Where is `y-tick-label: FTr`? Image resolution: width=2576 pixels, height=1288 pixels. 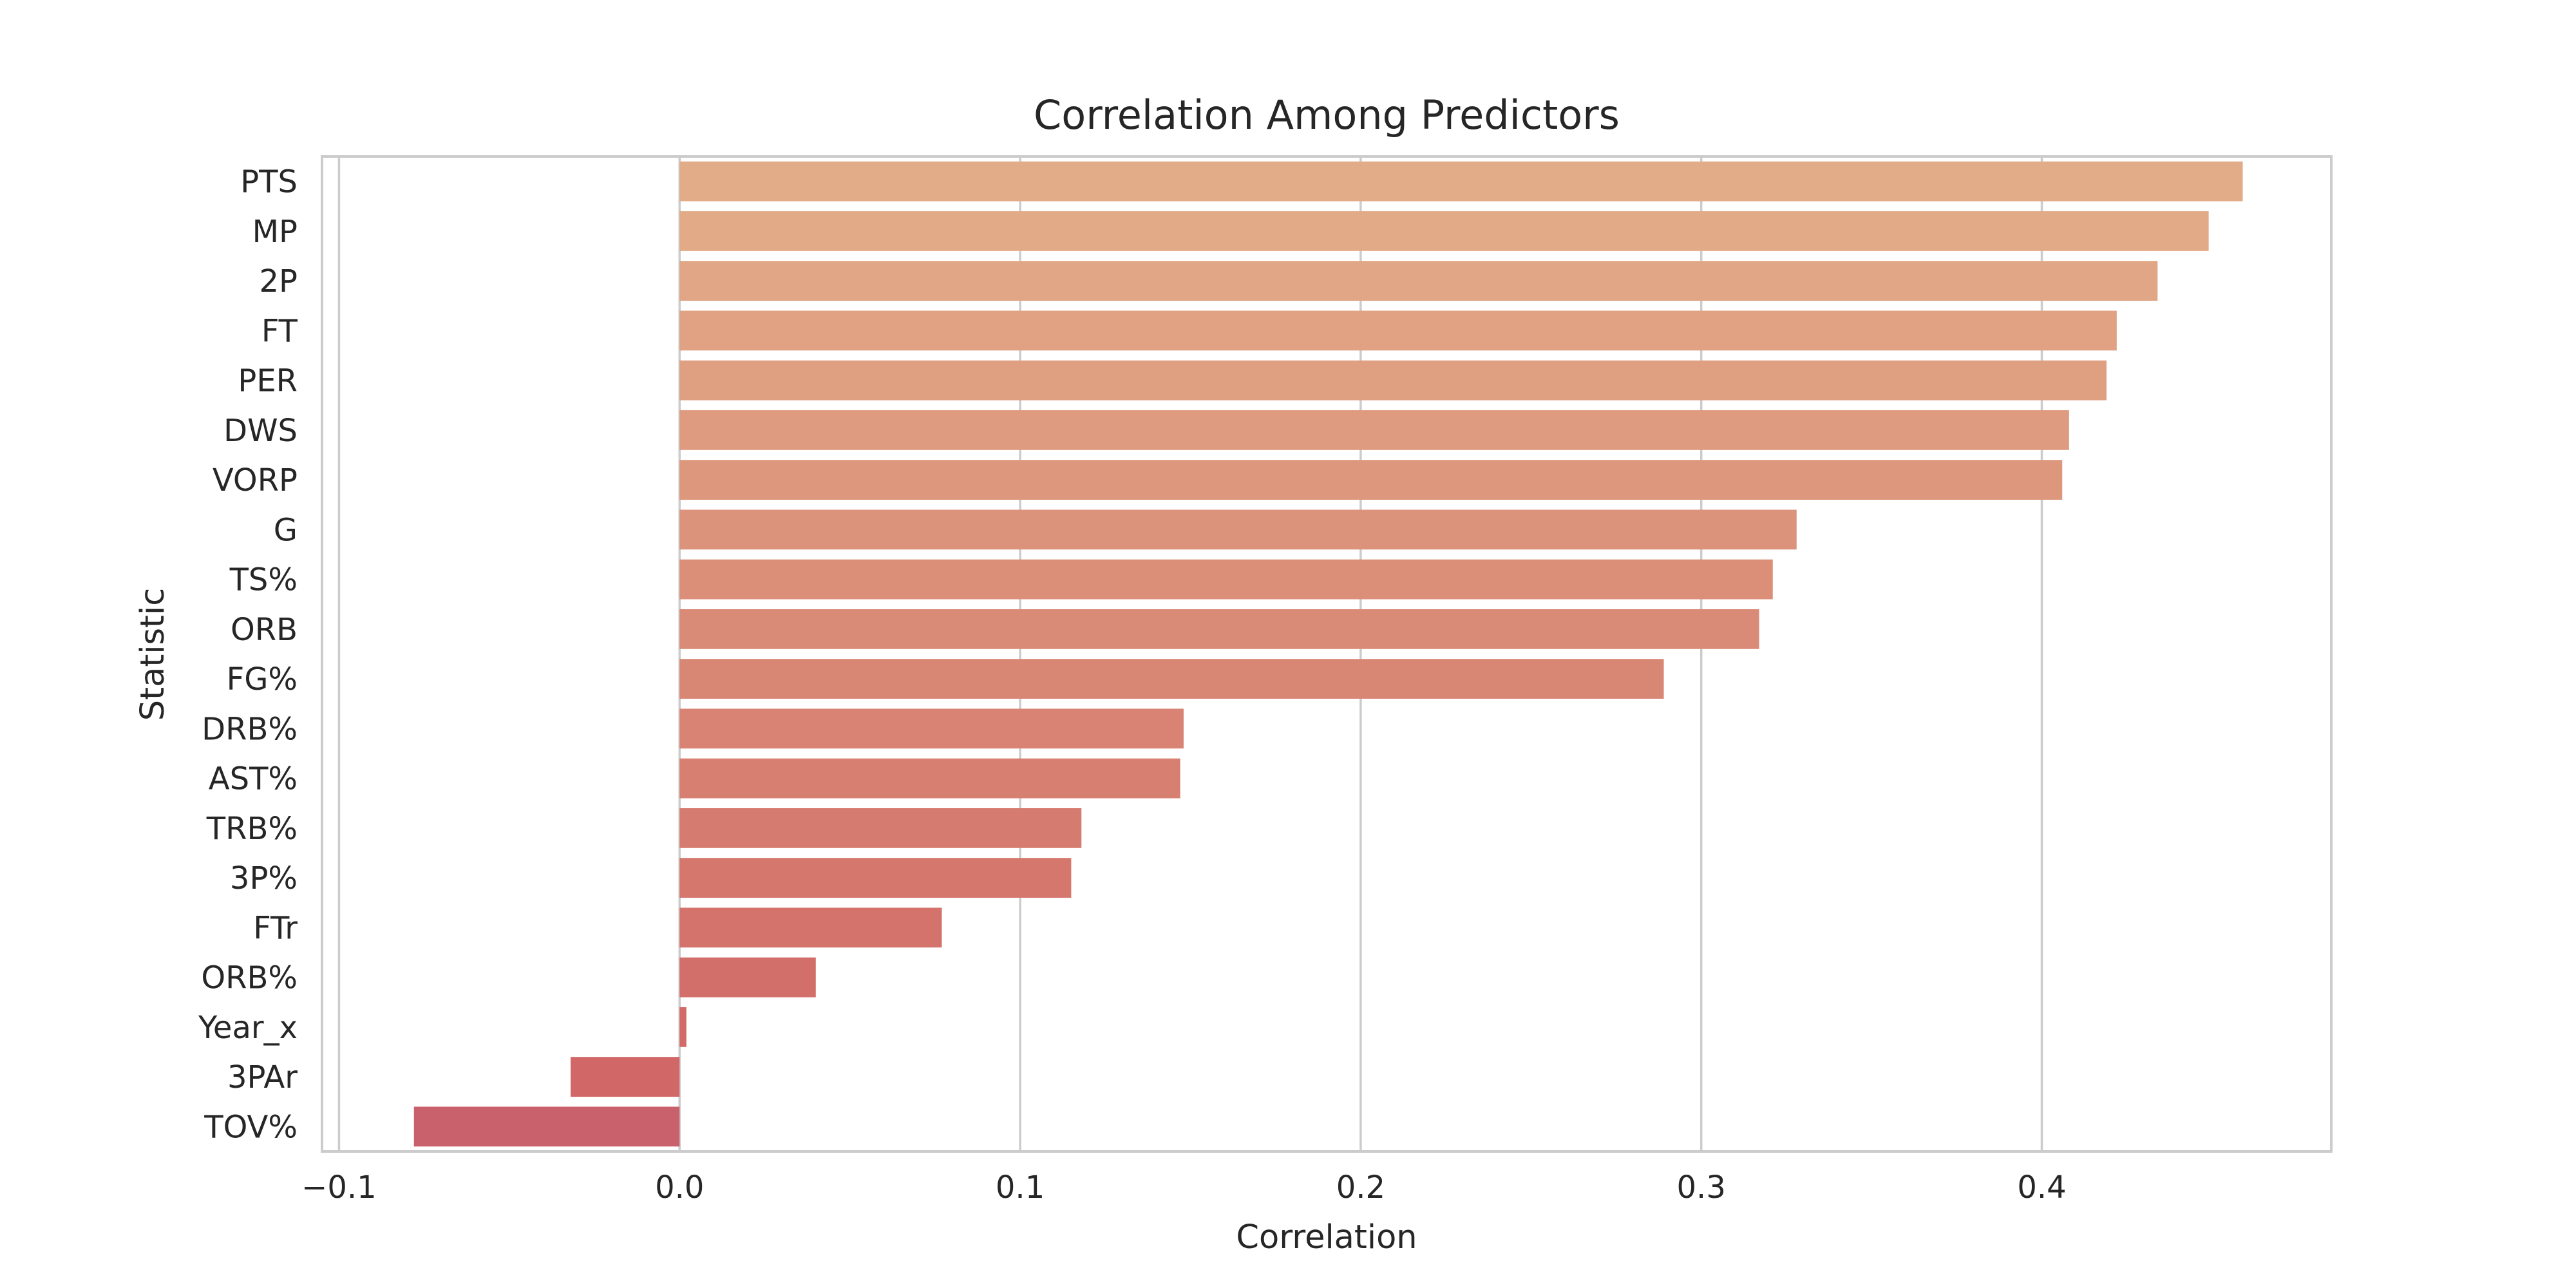 y-tick-label: FTr is located at coordinates (275, 928).